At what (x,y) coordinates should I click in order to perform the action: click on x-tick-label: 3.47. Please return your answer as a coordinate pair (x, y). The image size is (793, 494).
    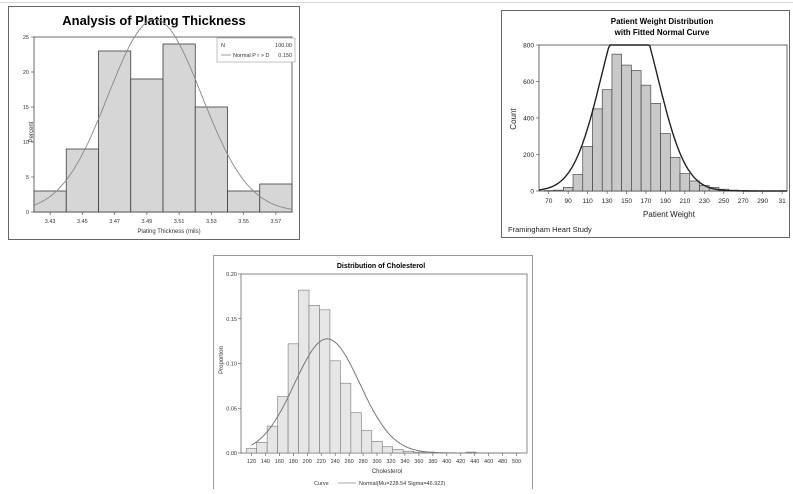
    Looking at the image, I should click on (114, 222).